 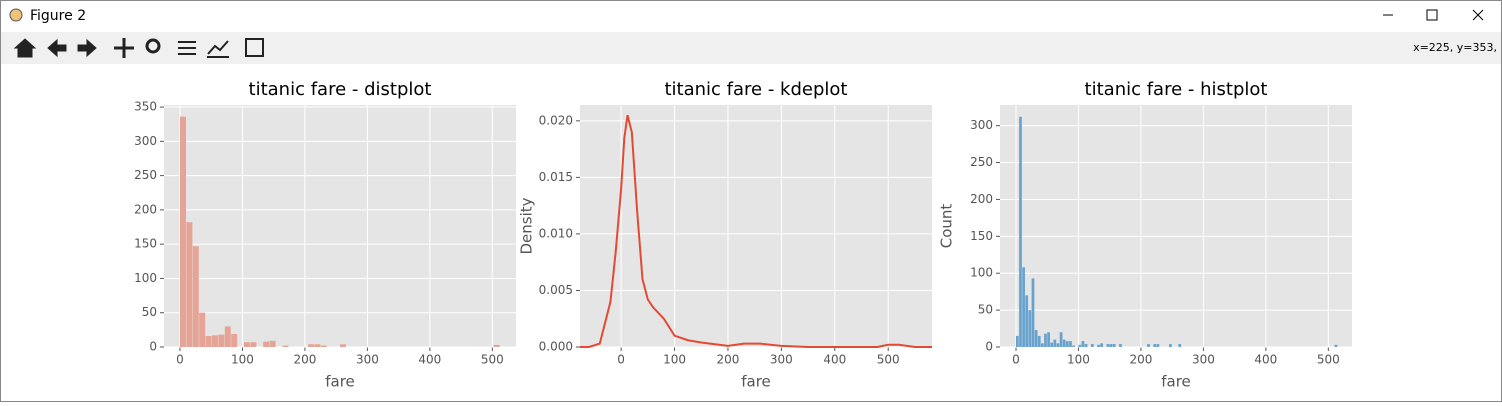 What do you see at coordinates (58, 16) in the screenshot?
I see `window-title: Figure 2` at bounding box center [58, 16].